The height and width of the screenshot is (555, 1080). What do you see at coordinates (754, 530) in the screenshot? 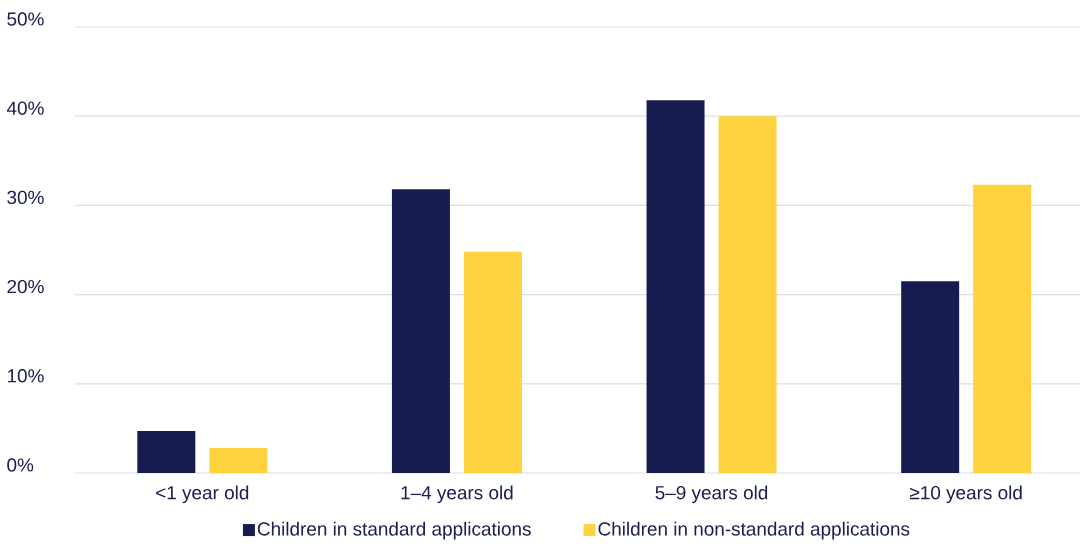
I see `legend-label: Children in non-standard applications` at bounding box center [754, 530].